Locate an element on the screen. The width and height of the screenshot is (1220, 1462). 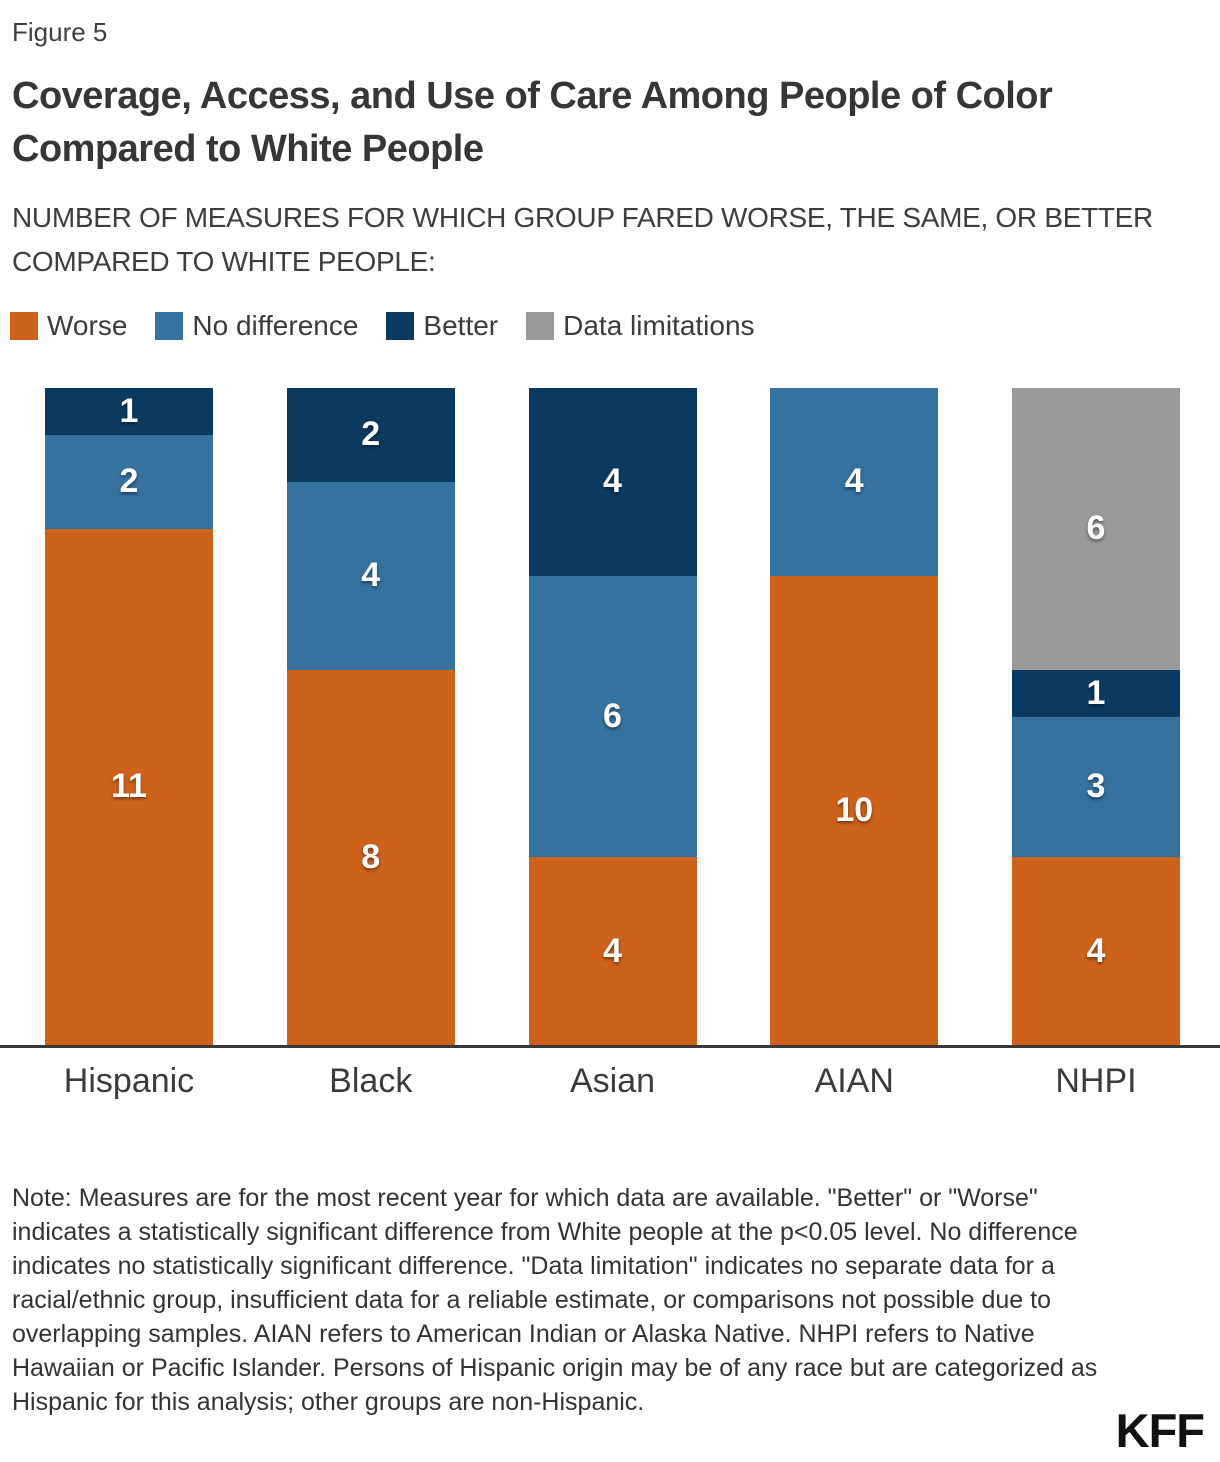
segment-value-label: 3 is located at coordinates (1096, 786).